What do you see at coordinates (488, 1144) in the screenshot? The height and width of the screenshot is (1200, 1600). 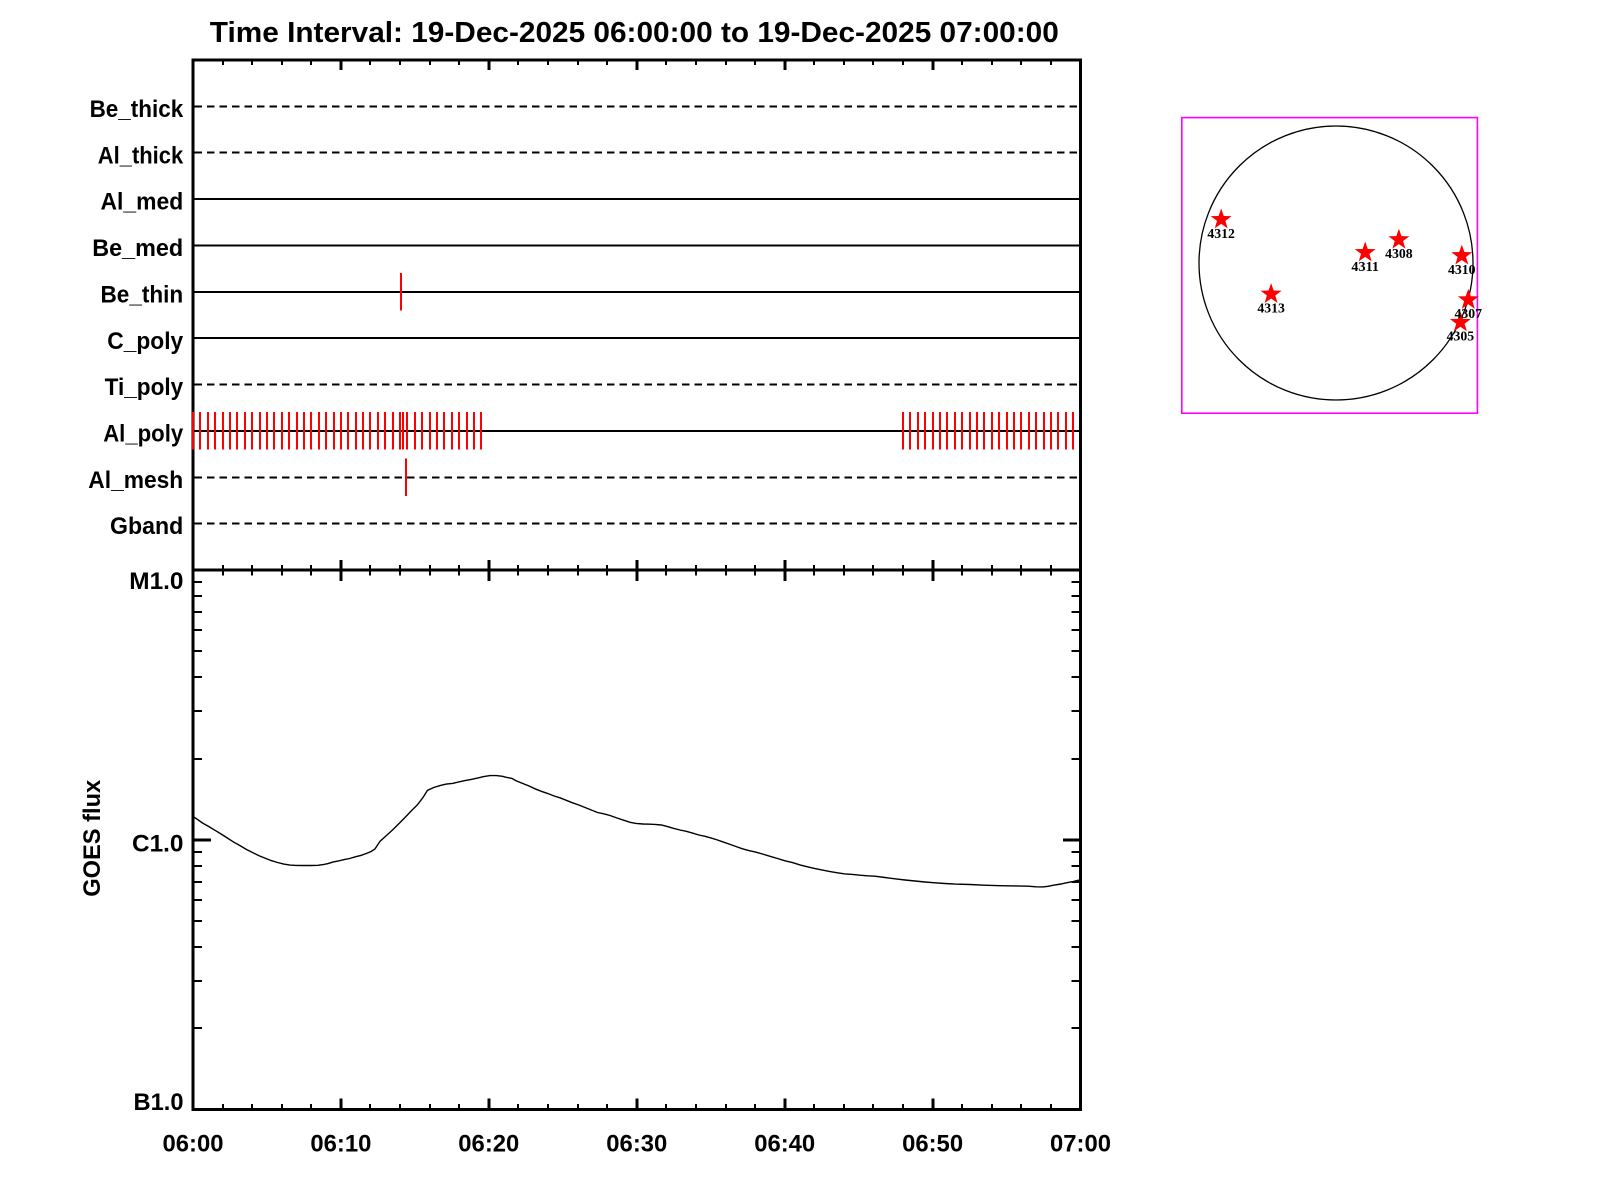 I see `svg-text: 06:20` at bounding box center [488, 1144].